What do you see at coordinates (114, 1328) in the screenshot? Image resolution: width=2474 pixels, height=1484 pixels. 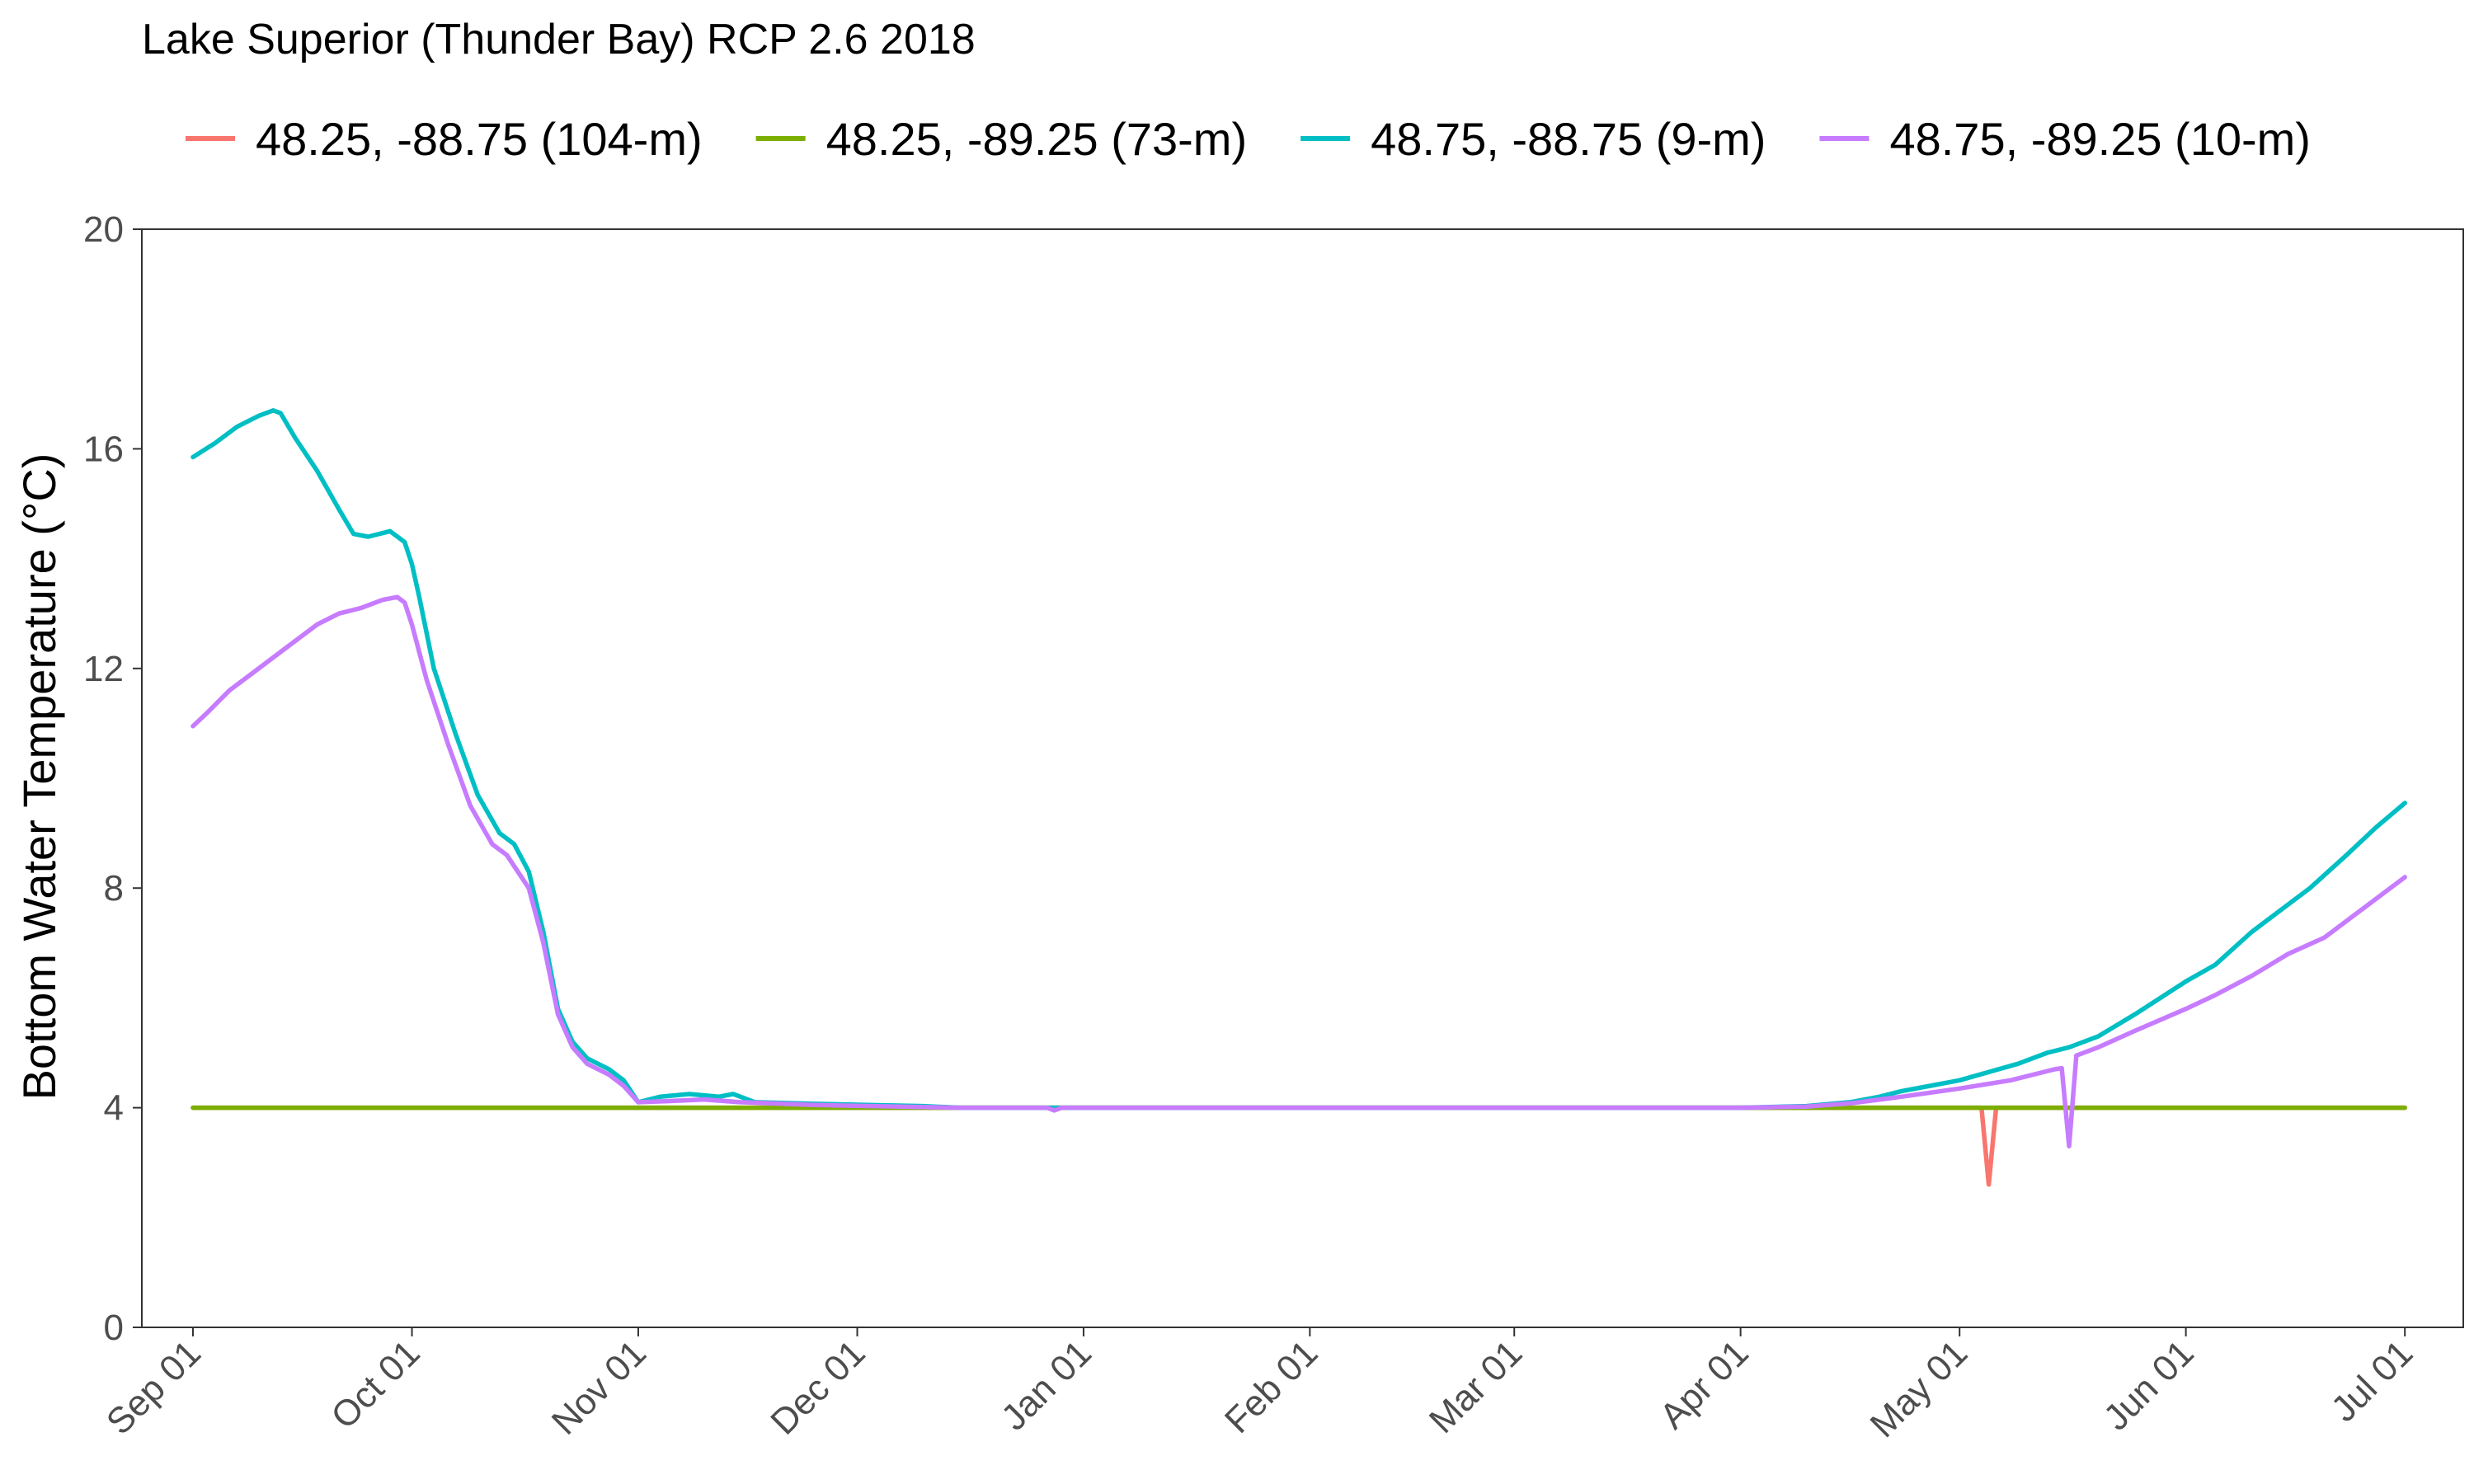 I see `y-tick-label: 0` at bounding box center [114, 1328].